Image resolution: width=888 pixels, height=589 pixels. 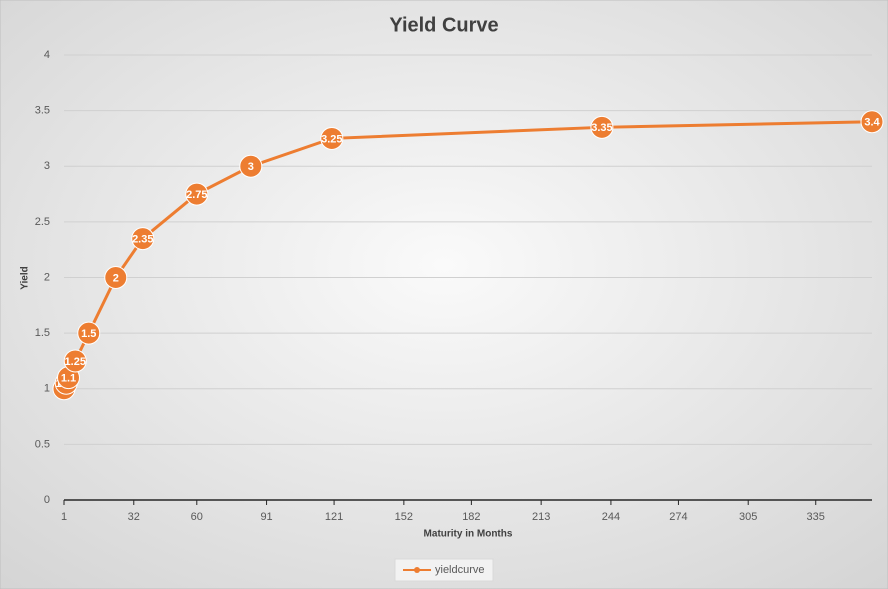 What do you see at coordinates (25, 278) in the screenshot?
I see `y-axis-label: Yield` at bounding box center [25, 278].